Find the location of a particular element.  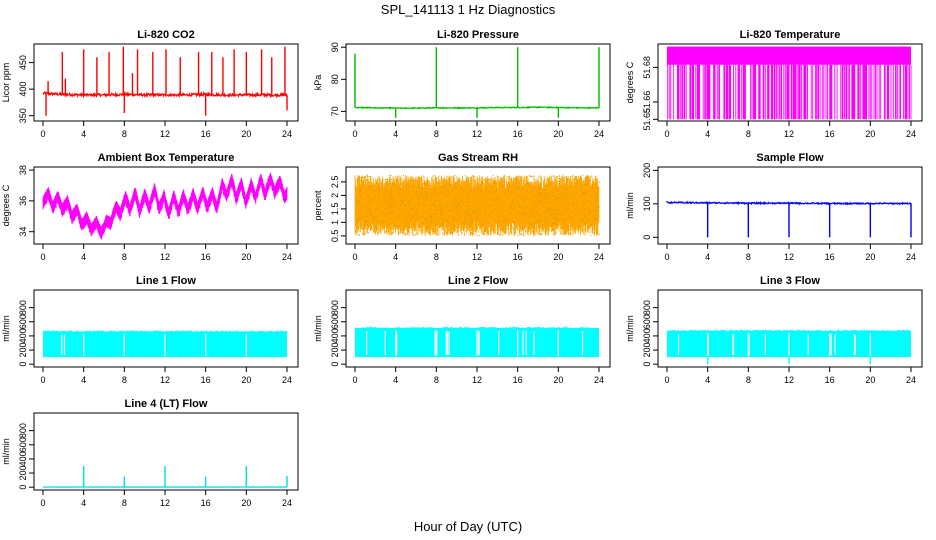

y-axis-label: ml/min is located at coordinates (318, 328).